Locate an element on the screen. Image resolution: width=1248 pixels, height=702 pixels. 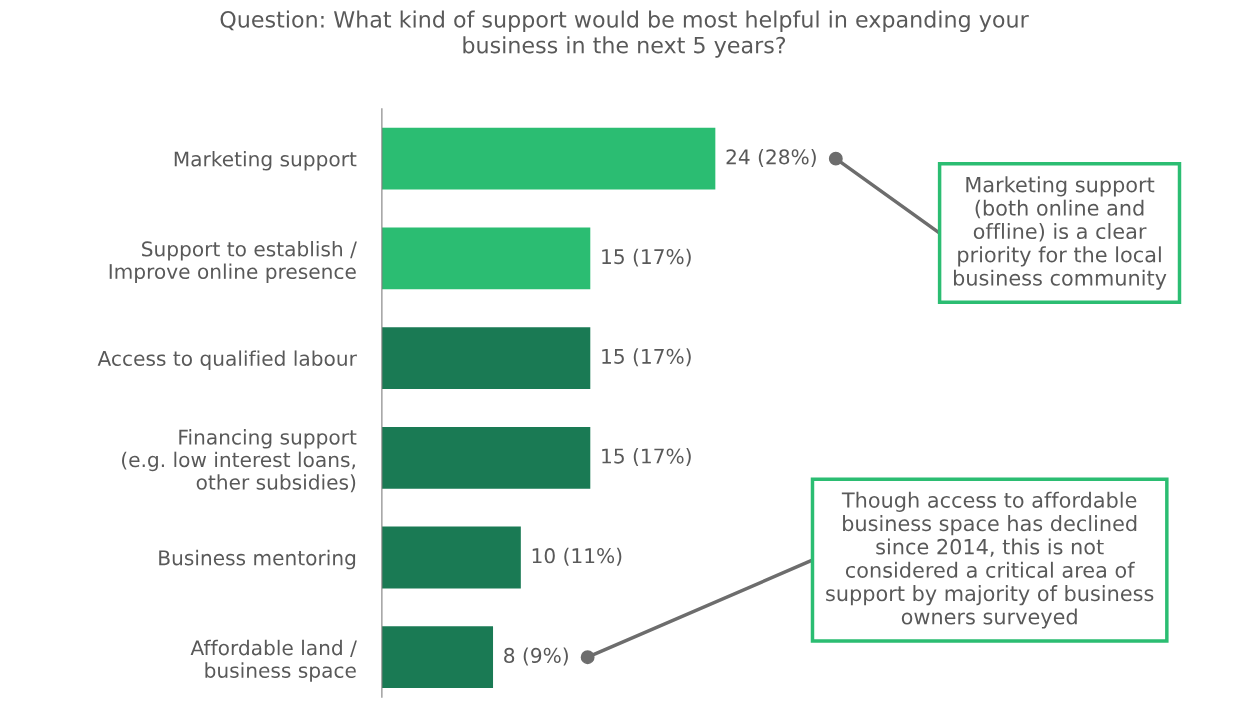
y-tick-label: Business mentoring is located at coordinates (257, 559).